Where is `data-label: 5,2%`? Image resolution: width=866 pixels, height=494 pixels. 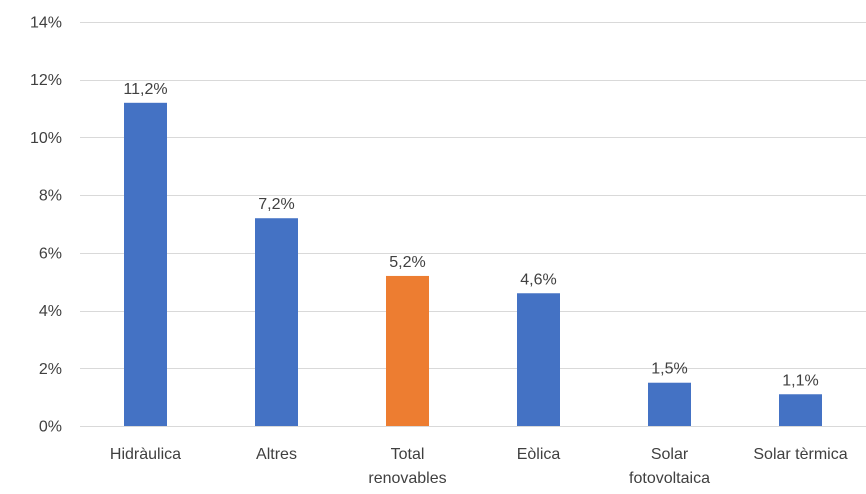 data-label: 5,2% is located at coordinates (407, 262).